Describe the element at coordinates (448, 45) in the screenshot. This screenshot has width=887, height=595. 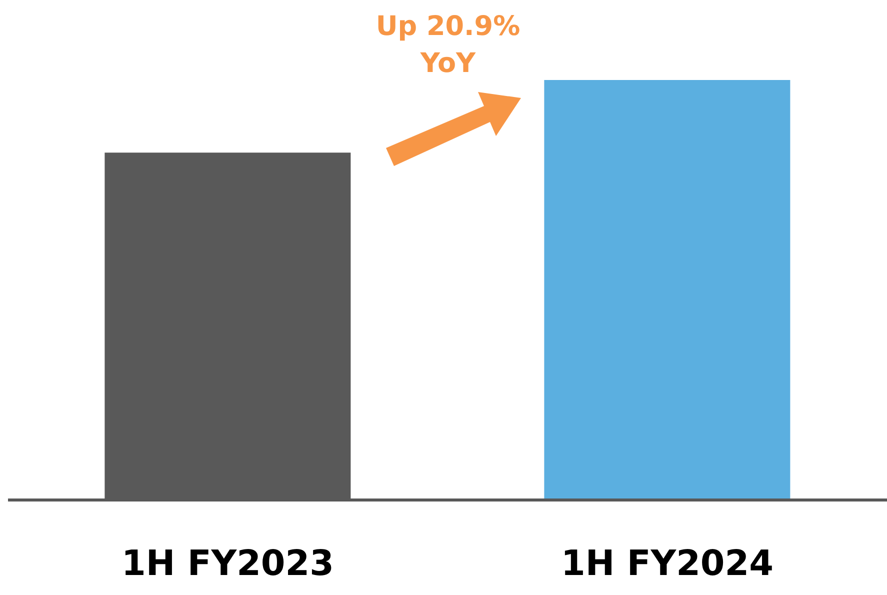
I see `text: Up 20.9% YoY` at that location.